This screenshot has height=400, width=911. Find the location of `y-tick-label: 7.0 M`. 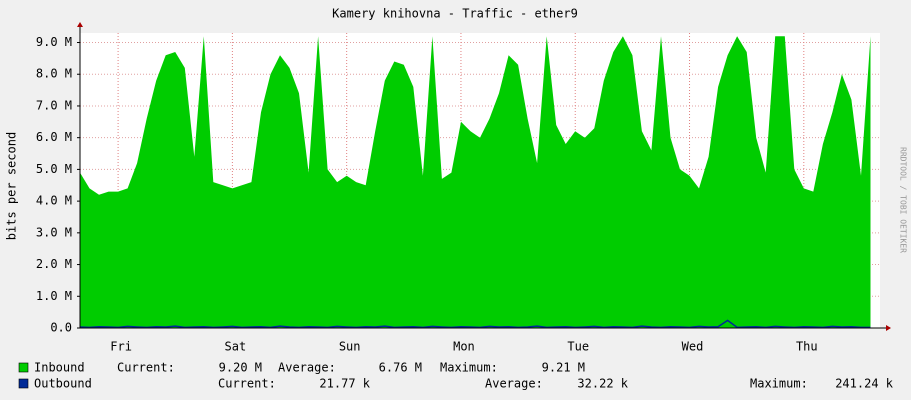

y-tick-label: 7.0 M is located at coordinates (54, 105).